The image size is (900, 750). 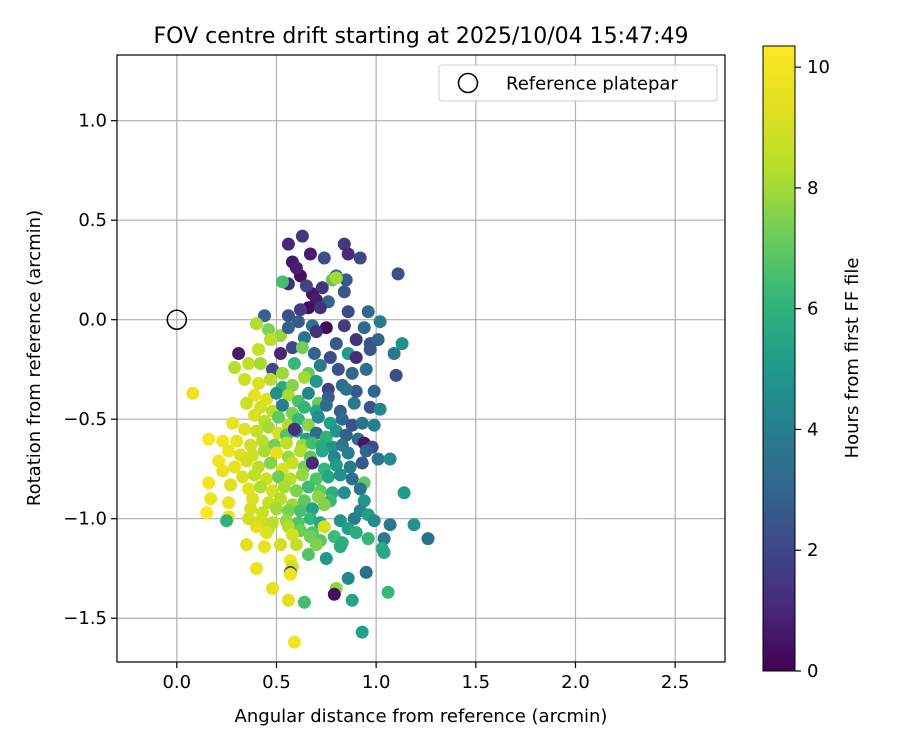 I want to click on colorbar: 0 2 4 6 8 10 Hours from first FF file, so click(x=812, y=363).